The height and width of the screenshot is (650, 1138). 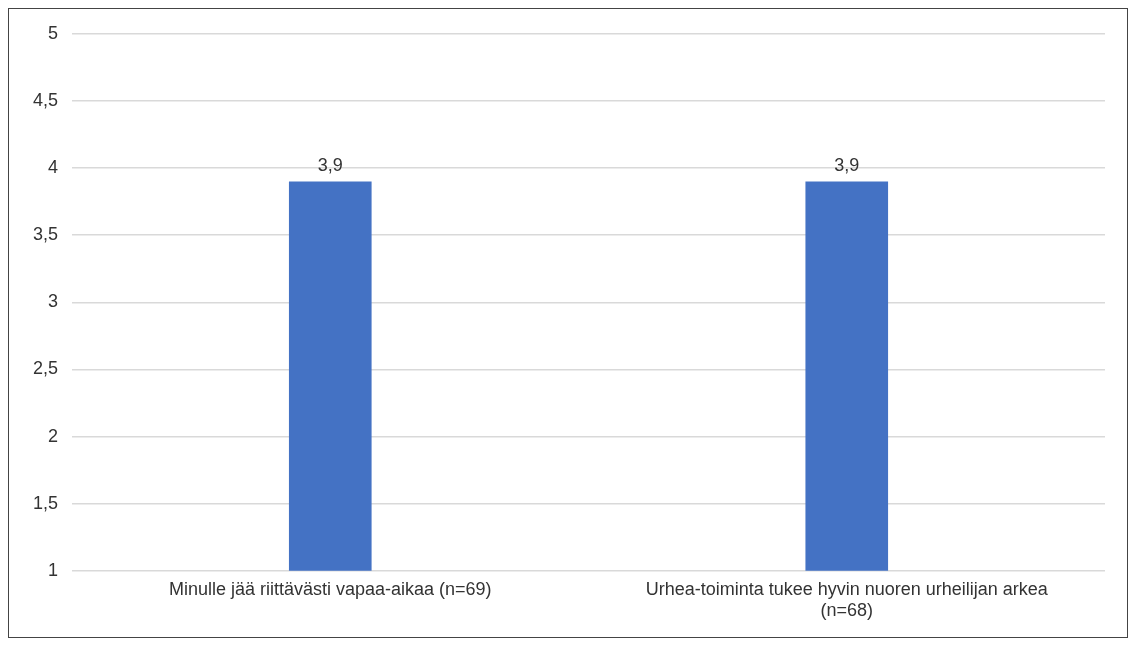 I want to click on y-tick-label: 1, so click(x=53, y=569).